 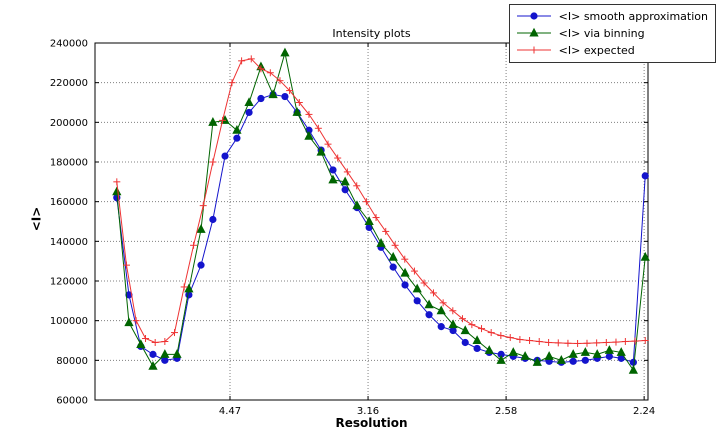 I want to click on legend-item: <I> expected, so click(x=611, y=50).